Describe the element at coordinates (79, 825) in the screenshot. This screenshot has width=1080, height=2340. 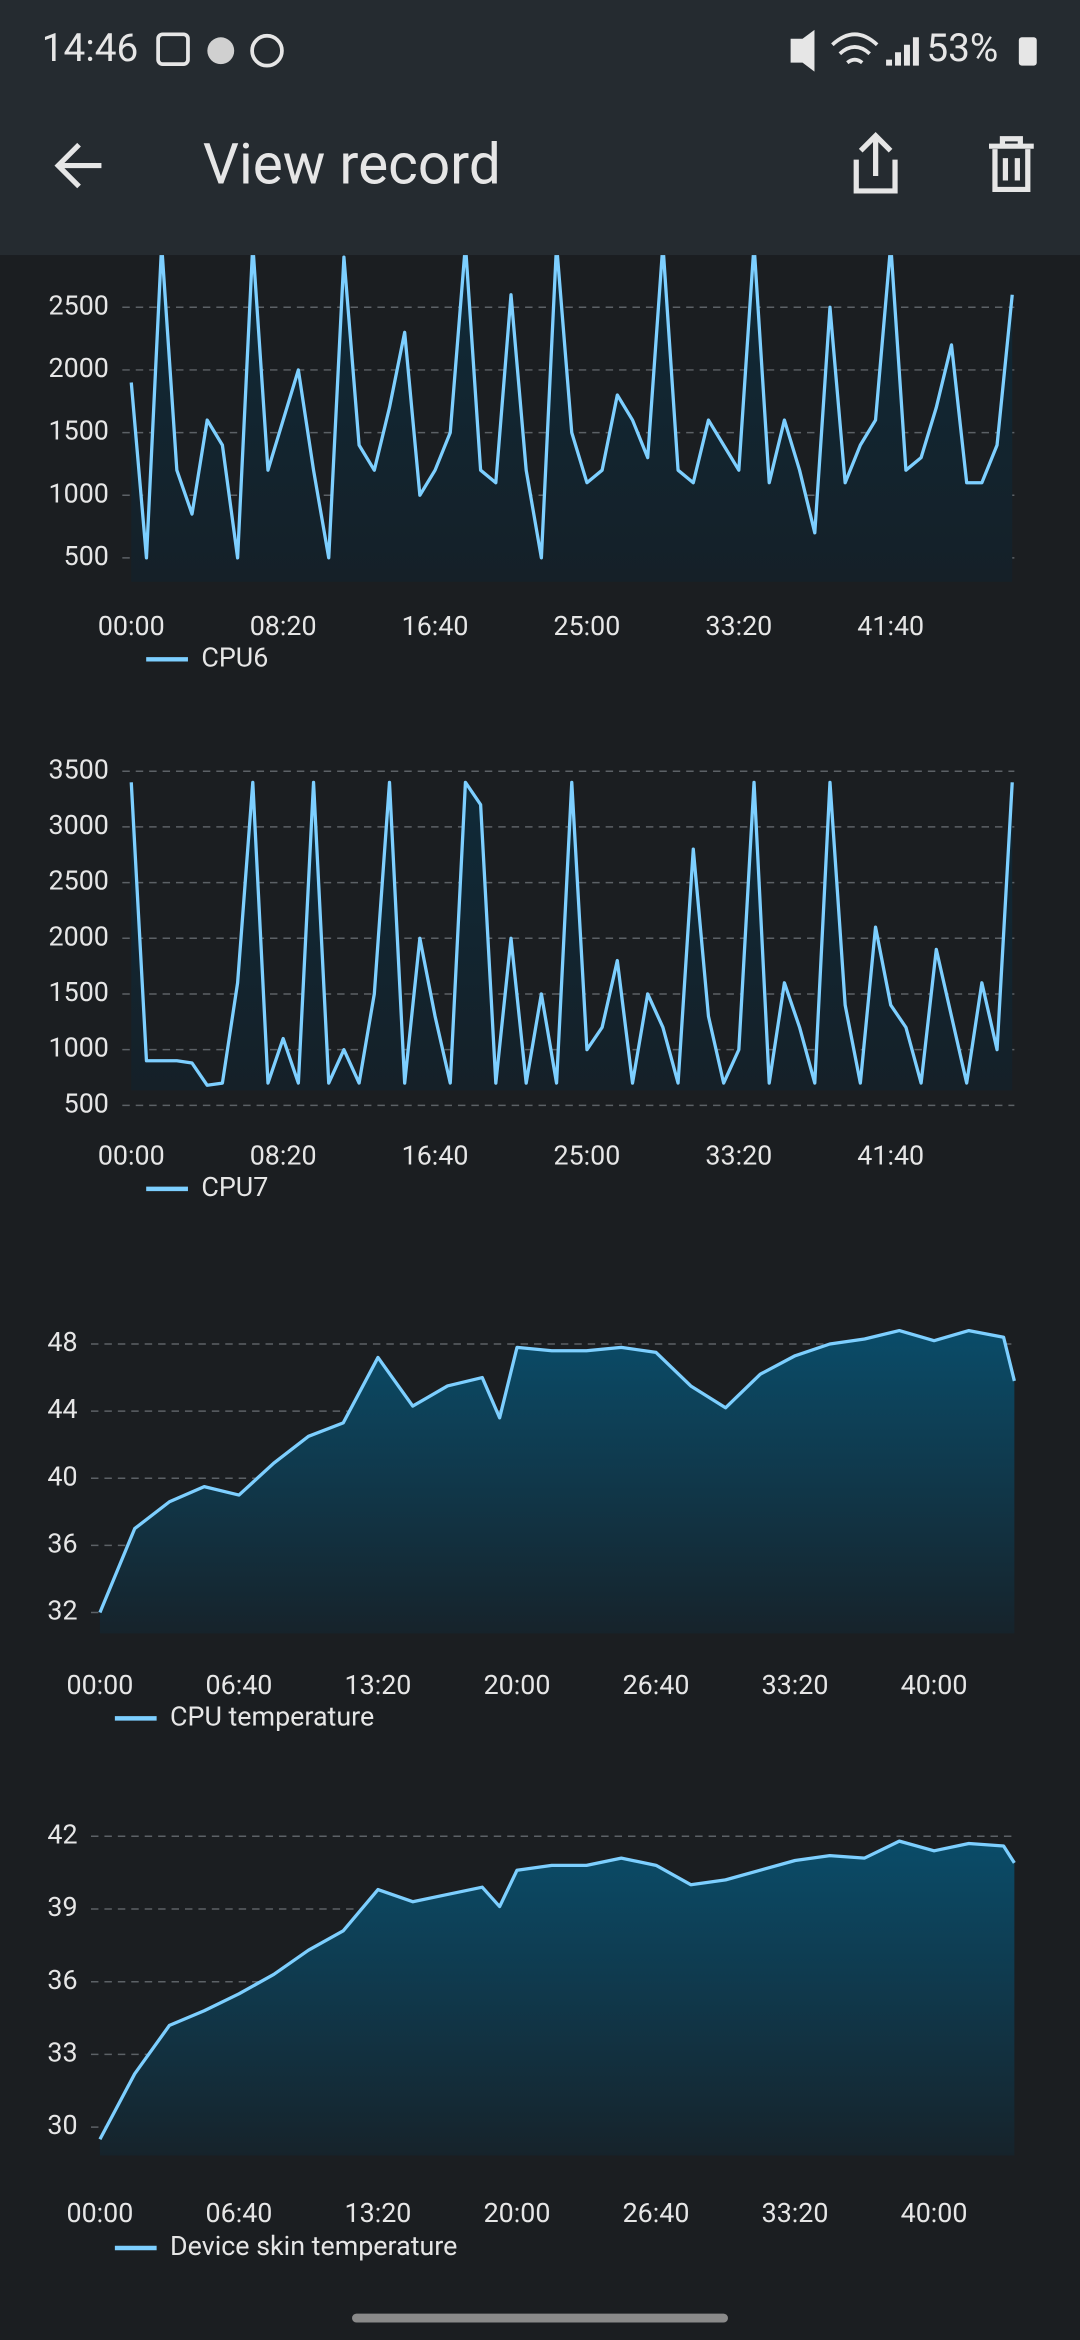
I see `y-tick-label: 3000` at that location.